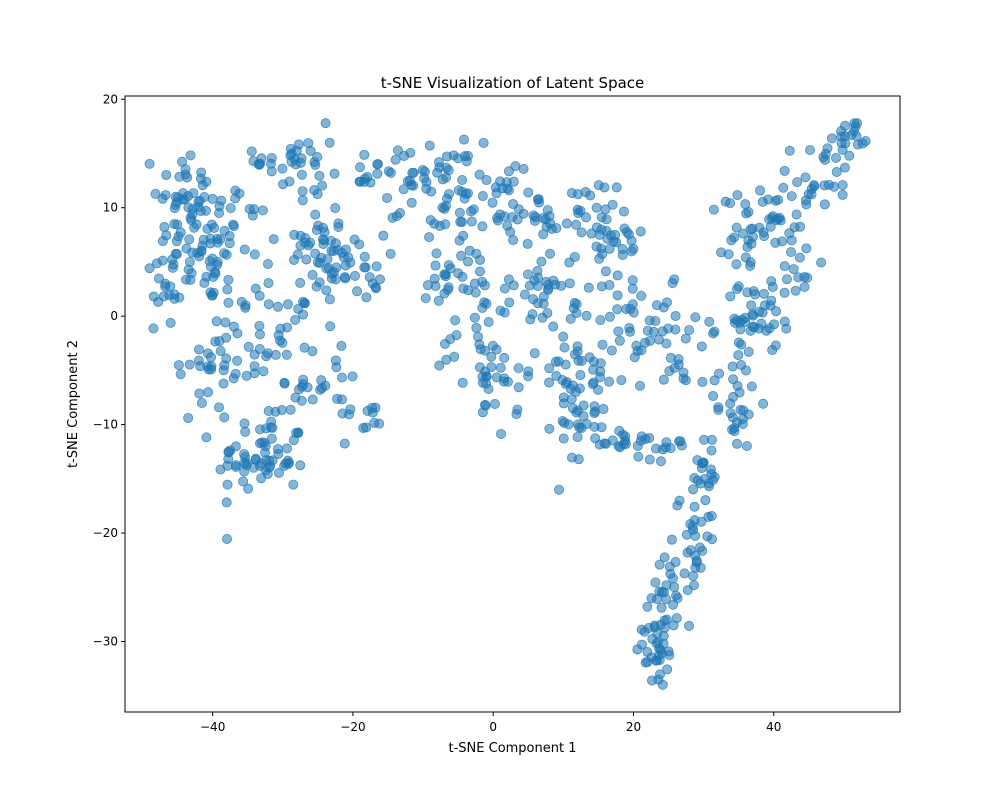 This screenshot has width=1000, height=800. Describe the element at coordinates (773, 727) in the screenshot. I see `x-tick-label: 40` at that location.